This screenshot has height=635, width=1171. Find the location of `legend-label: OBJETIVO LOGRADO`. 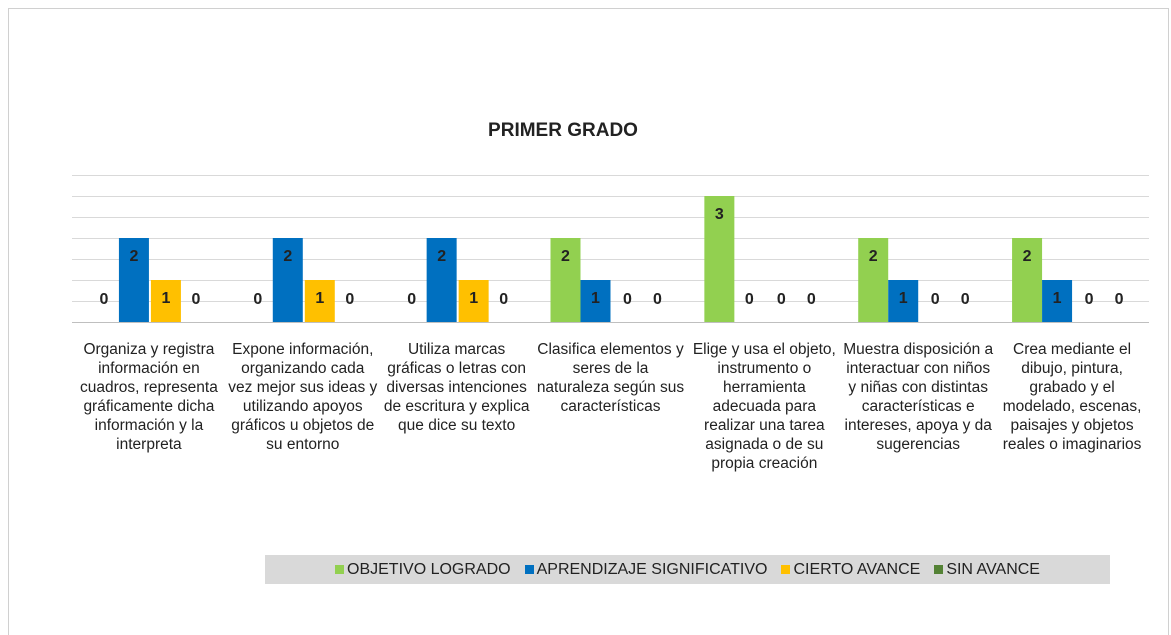

legend-label: OBJETIVO LOGRADO is located at coordinates (429, 569).